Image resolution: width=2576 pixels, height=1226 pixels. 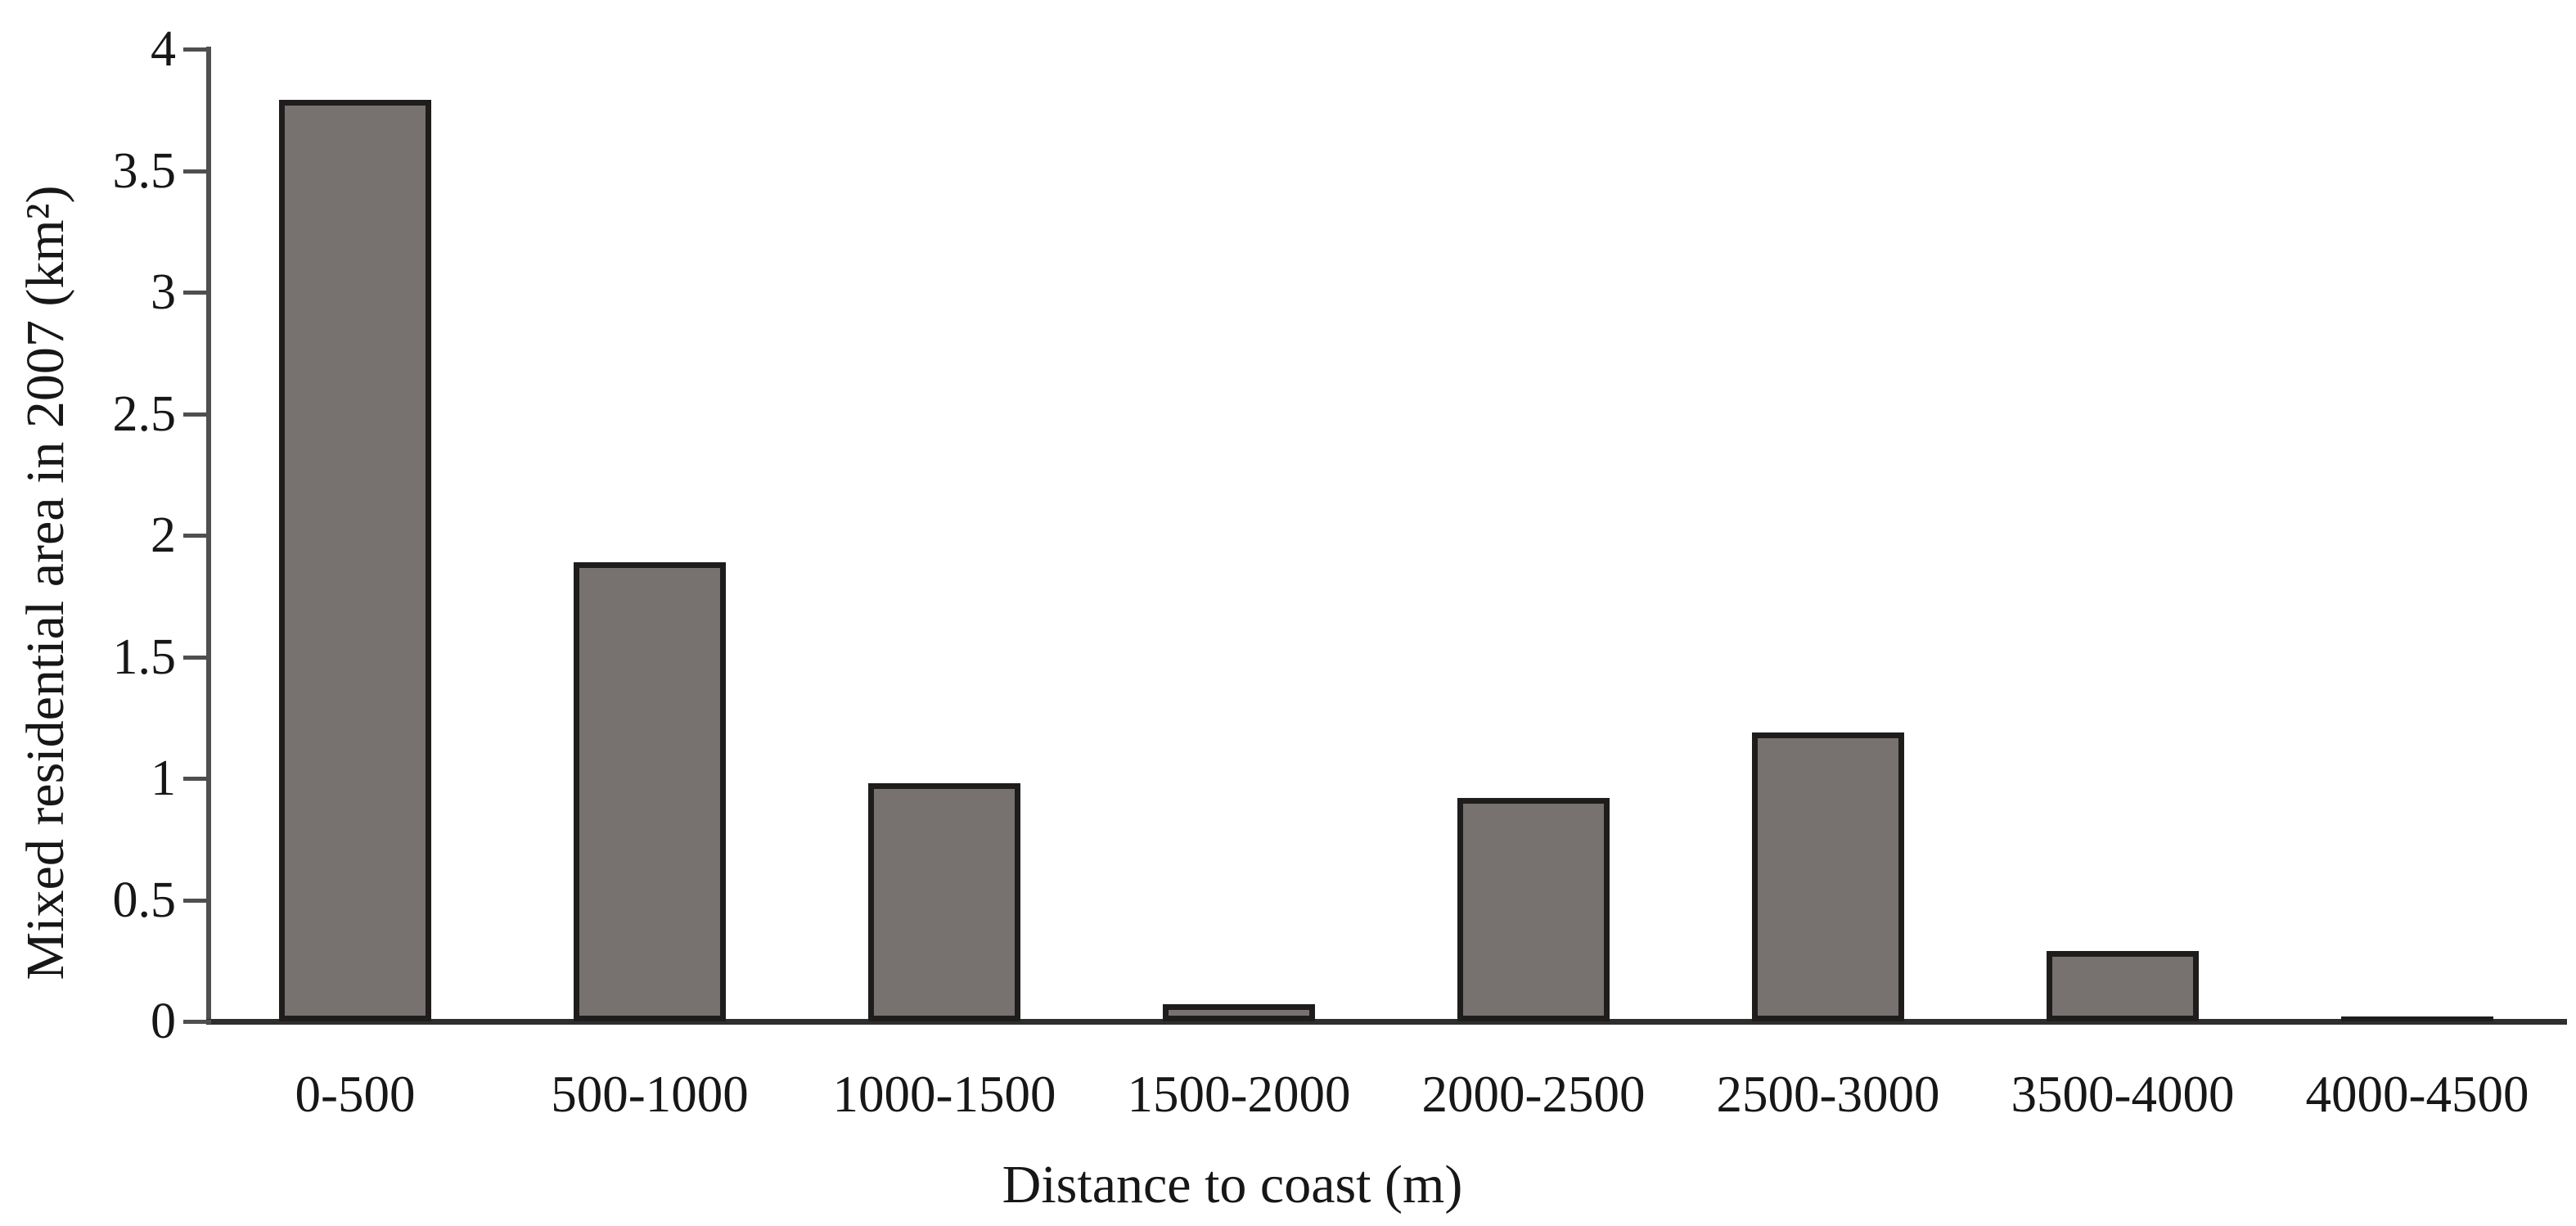 What do you see at coordinates (1533, 1094) in the screenshot?
I see `x-tick-label: 2000-2500` at bounding box center [1533, 1094].